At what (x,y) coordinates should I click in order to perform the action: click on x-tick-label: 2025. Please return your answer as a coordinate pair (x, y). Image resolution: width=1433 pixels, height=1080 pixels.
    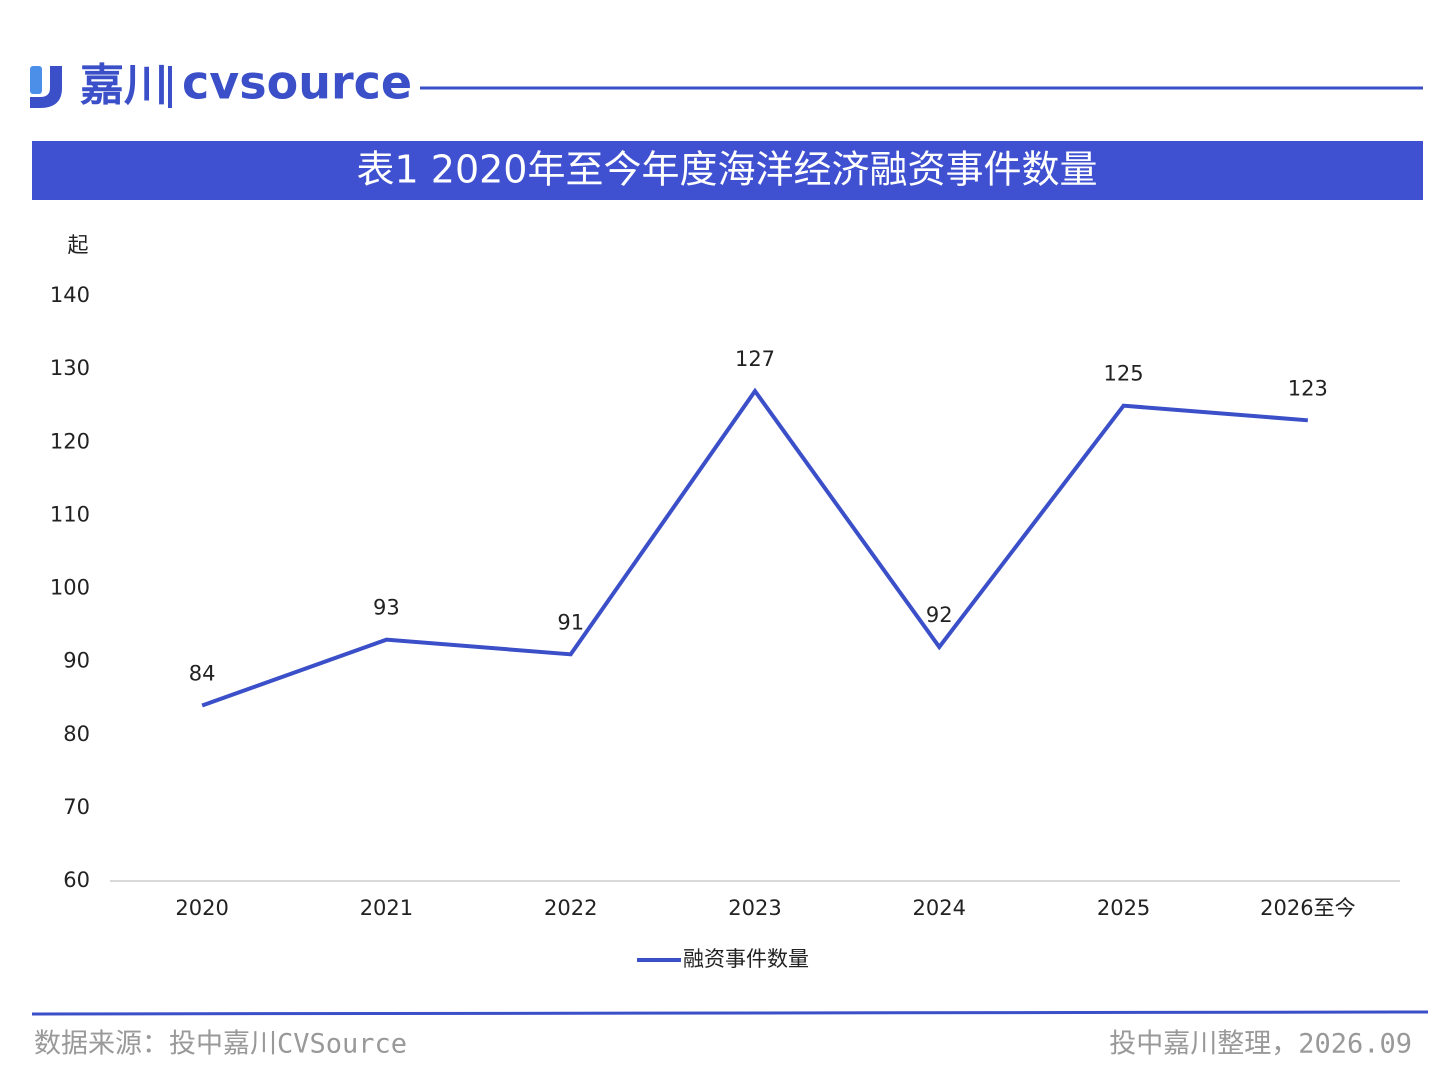
    Looking at the image, I should click on (1123, 908).